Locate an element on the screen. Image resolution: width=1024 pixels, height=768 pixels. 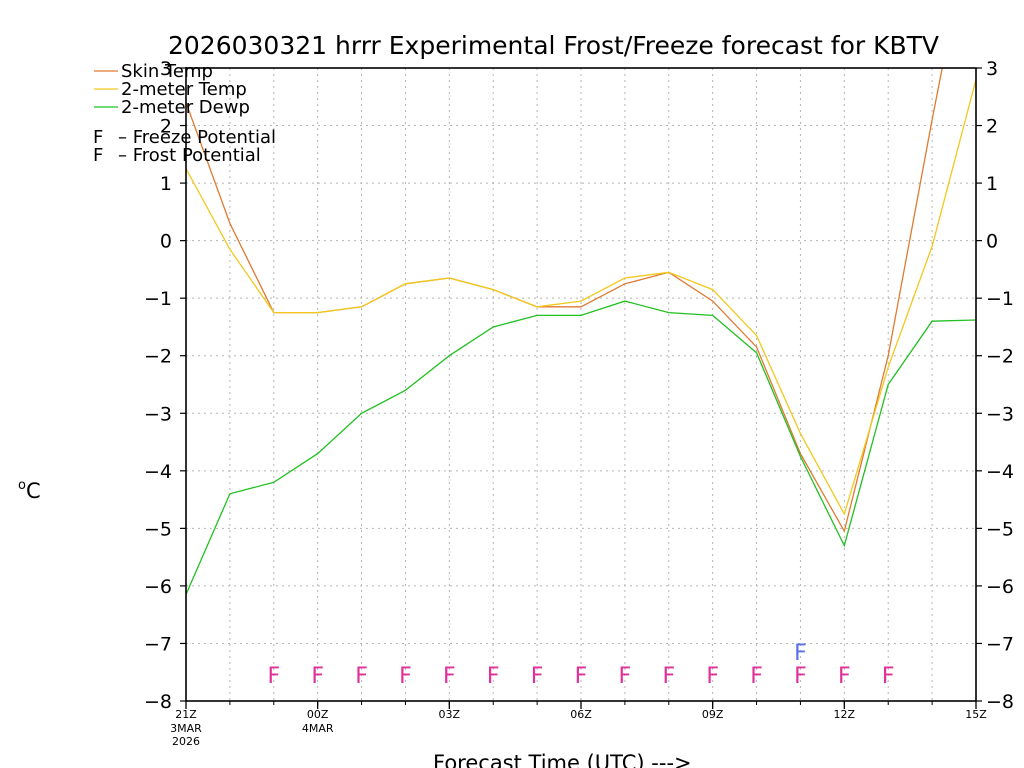
y-tick-label-left: −6 is located at coordinates (158, 587).